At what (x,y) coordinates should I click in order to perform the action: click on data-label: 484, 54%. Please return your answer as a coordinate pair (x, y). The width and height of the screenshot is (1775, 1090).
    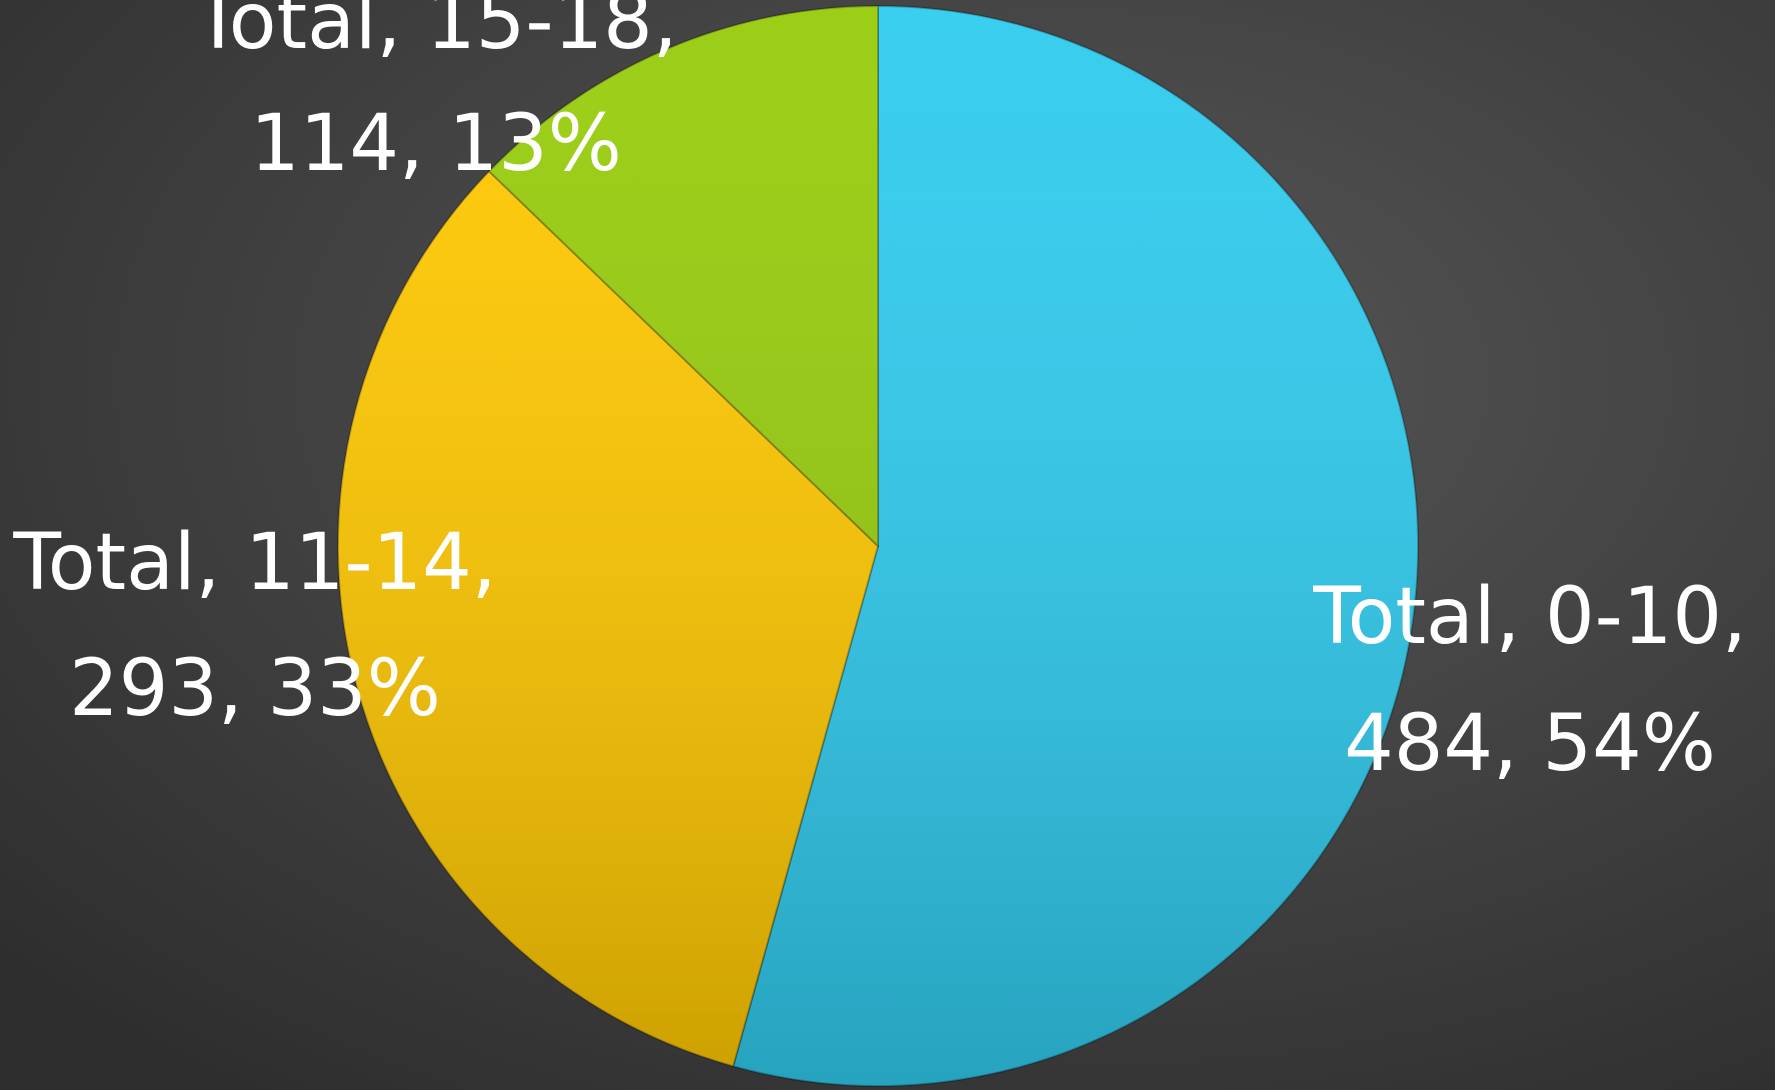
    Looking at the image, I should click on (1530, 744).